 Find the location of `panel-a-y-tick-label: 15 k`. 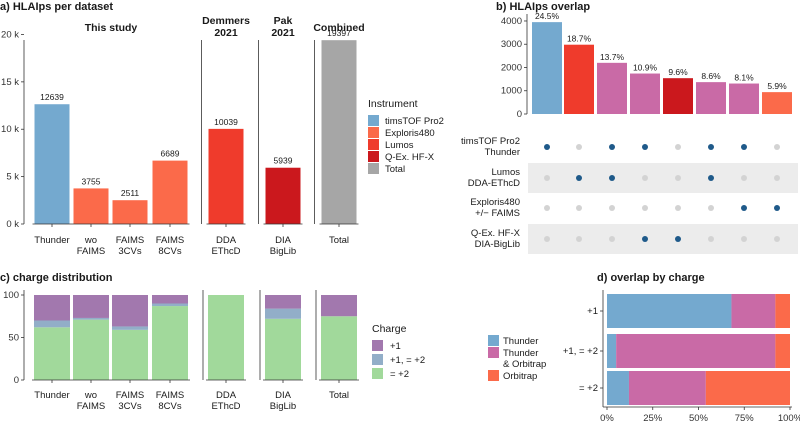

panel-a-y-tick-label: 15 k is located at coordinates (10, 82).